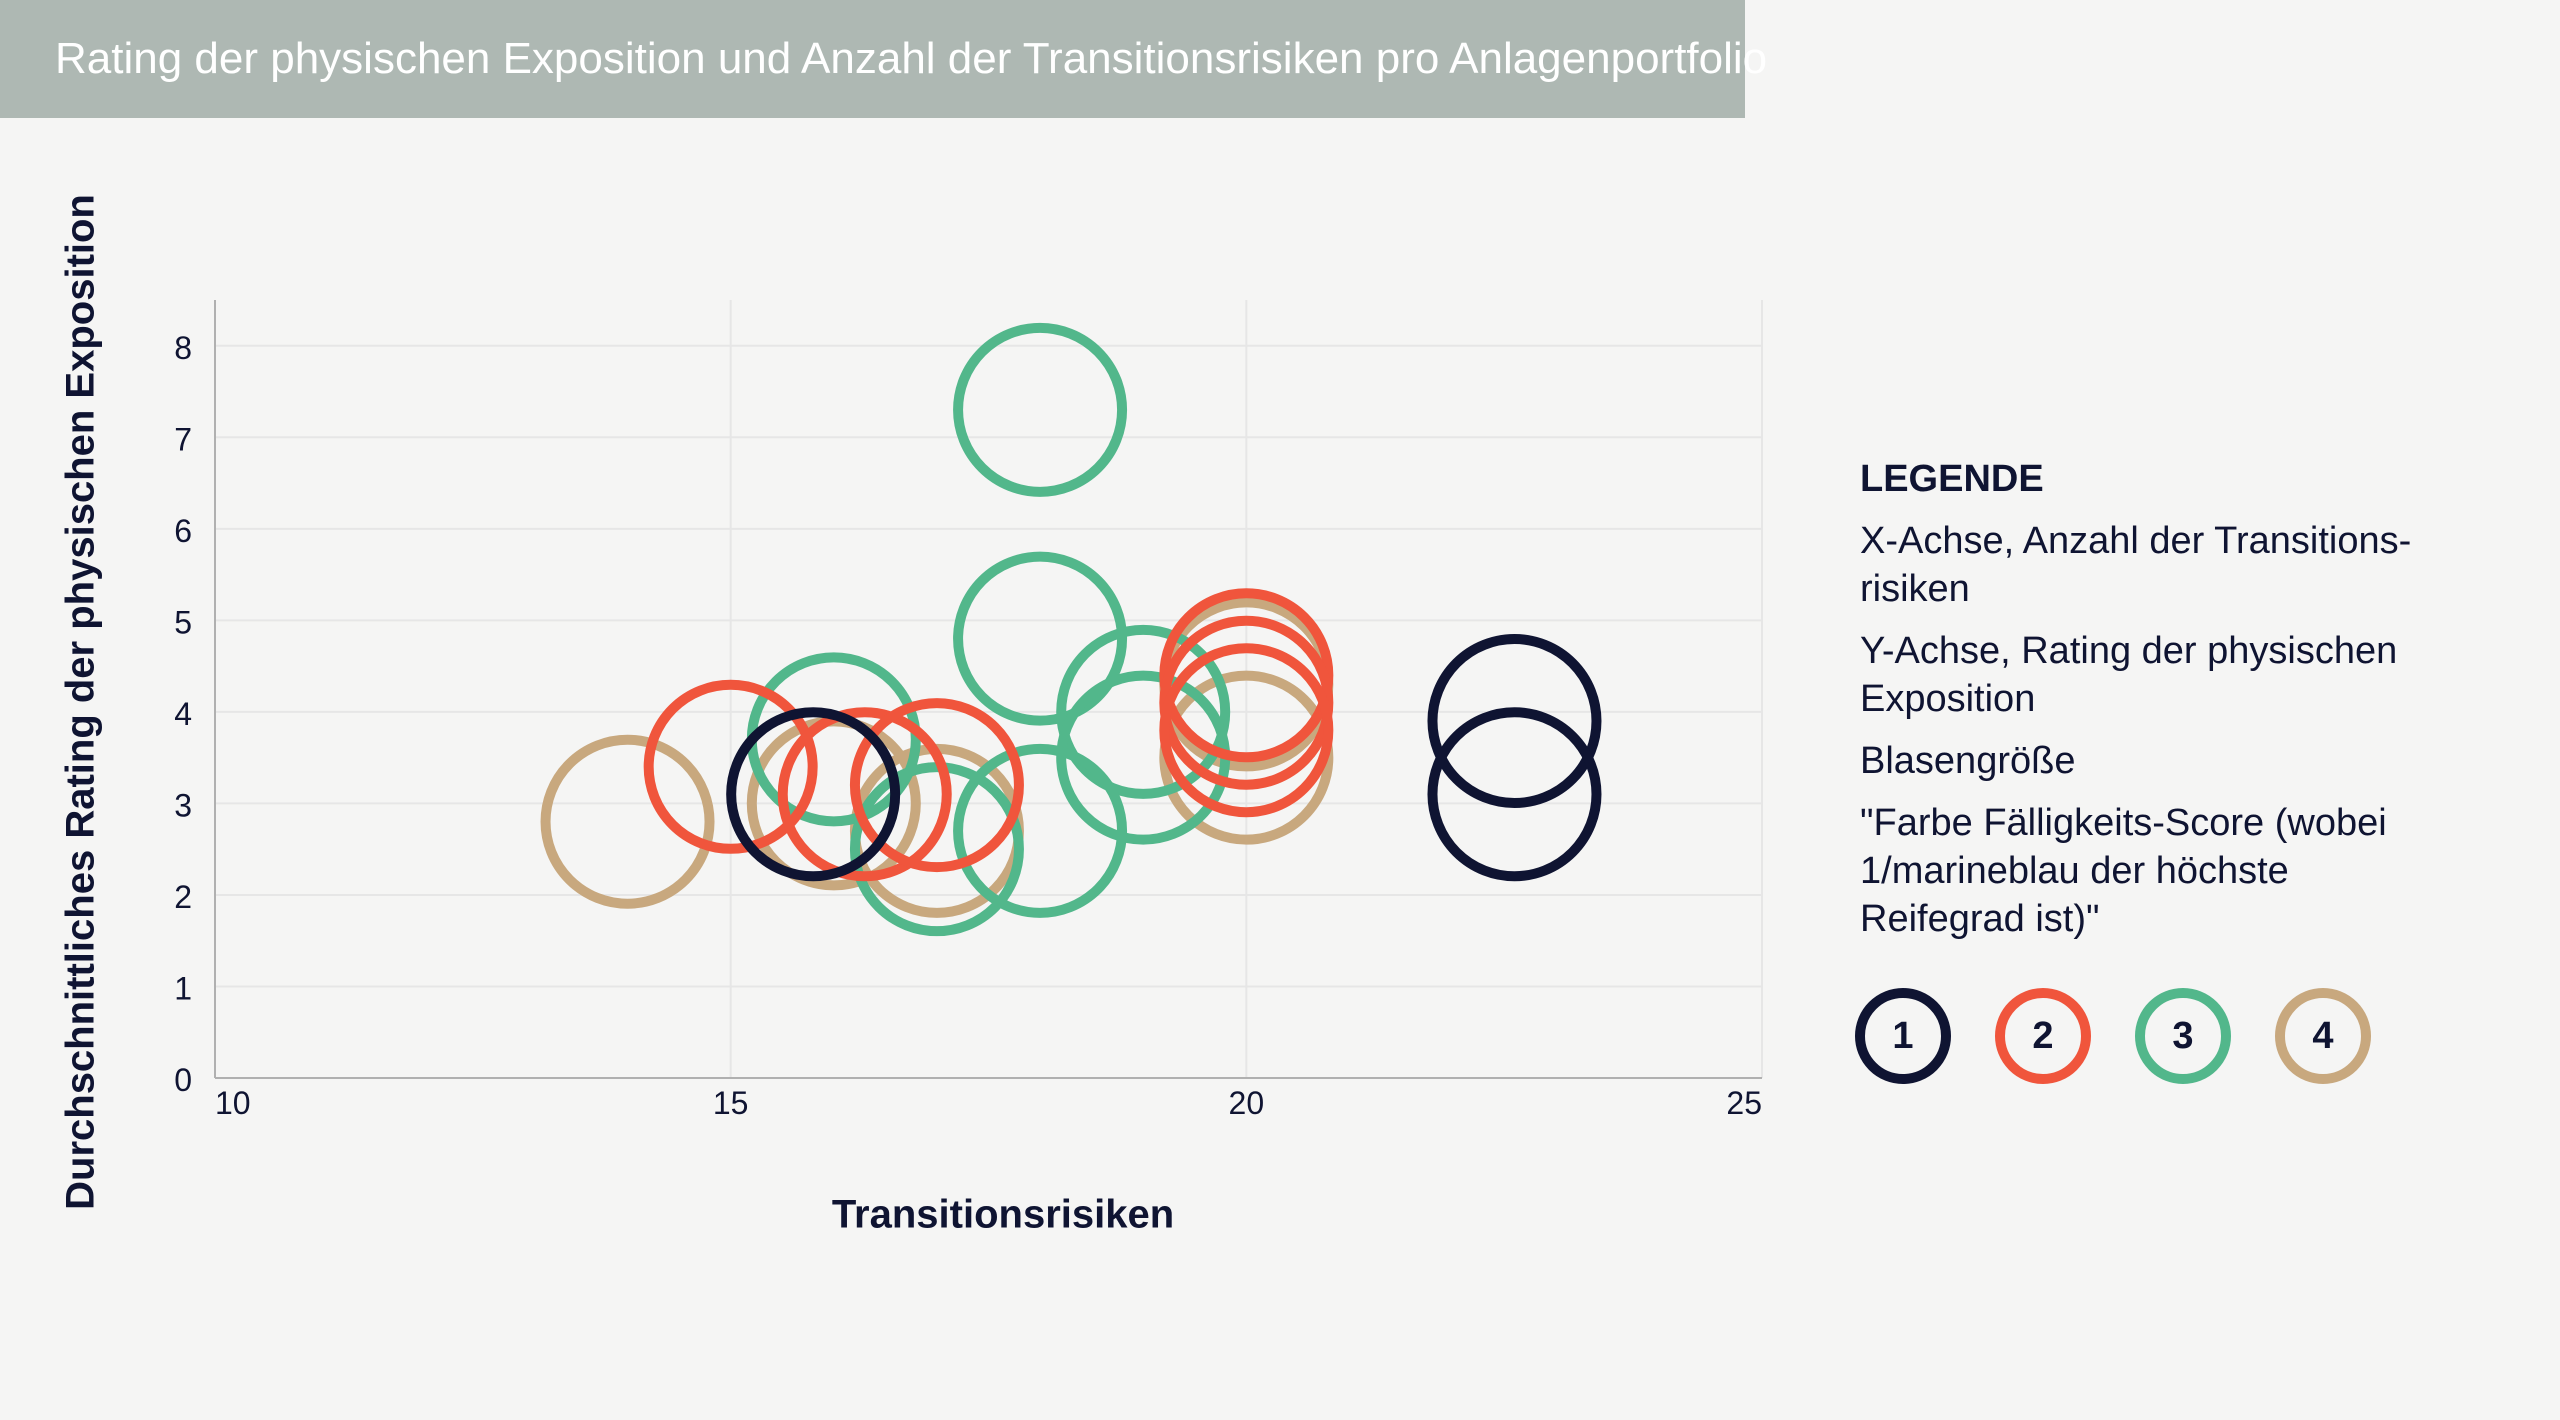 This screenshot has height=1420, width=2560. I want to click on y-tick-label: 7, so click(183, 439).